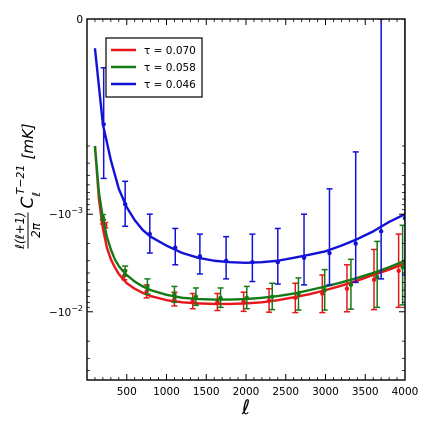 Image resolution: width=436 pixels, height=436 pixels. What do you see at coordinates (246, 392) in the screenshot?
I see `x-tick-label: 2000` at bounding box center [246, 392].